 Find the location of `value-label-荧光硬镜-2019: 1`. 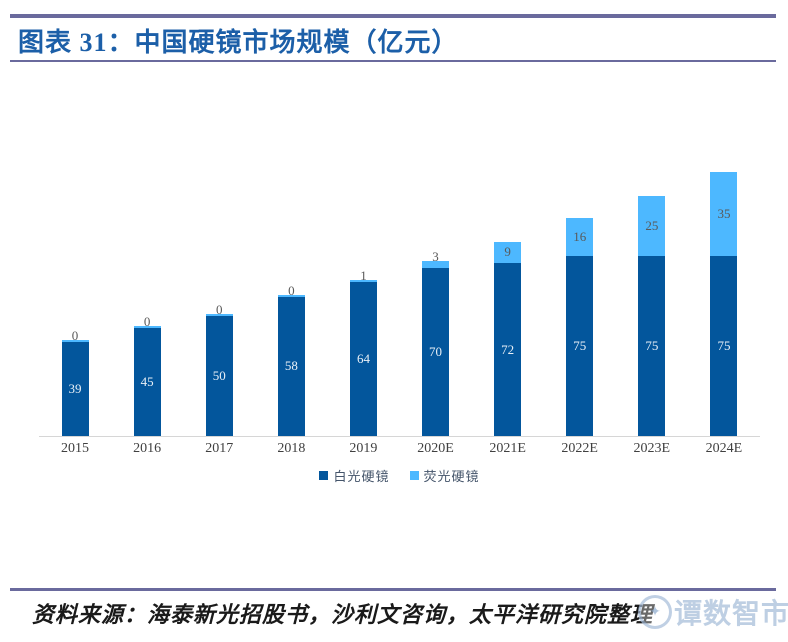

value-label-荧光硬镜-2019: 1 is located at coordinates (363, 275).